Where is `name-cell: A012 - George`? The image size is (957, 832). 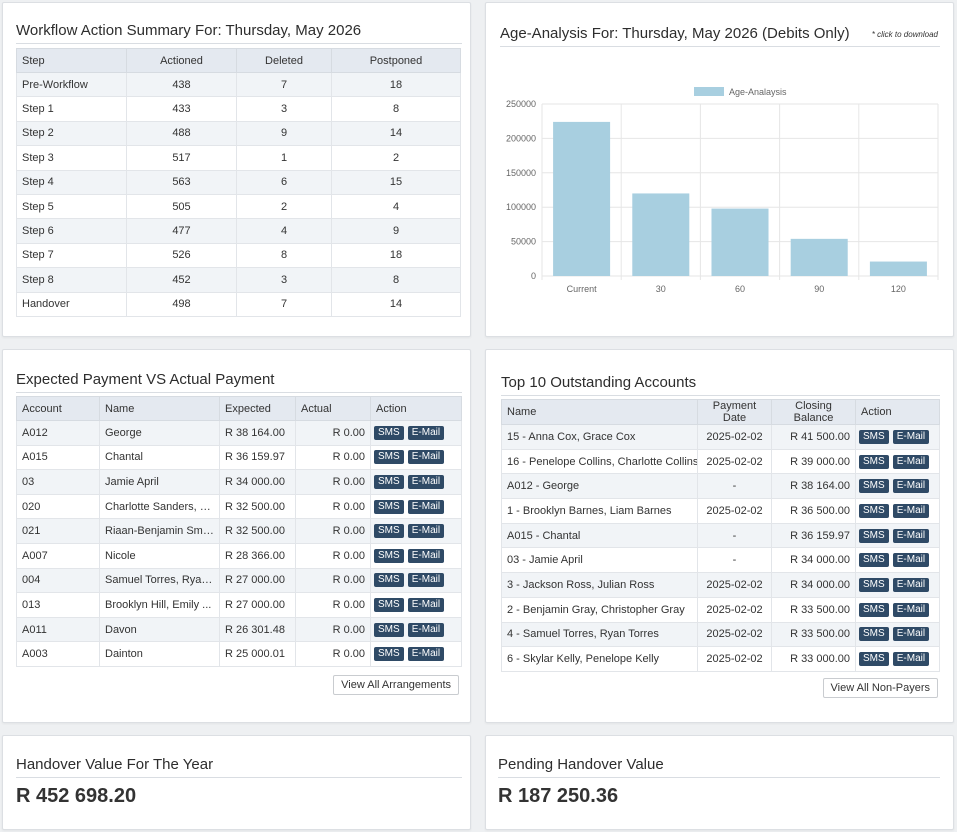
name-cell: A012 - George is located at coordinates (599, 486).